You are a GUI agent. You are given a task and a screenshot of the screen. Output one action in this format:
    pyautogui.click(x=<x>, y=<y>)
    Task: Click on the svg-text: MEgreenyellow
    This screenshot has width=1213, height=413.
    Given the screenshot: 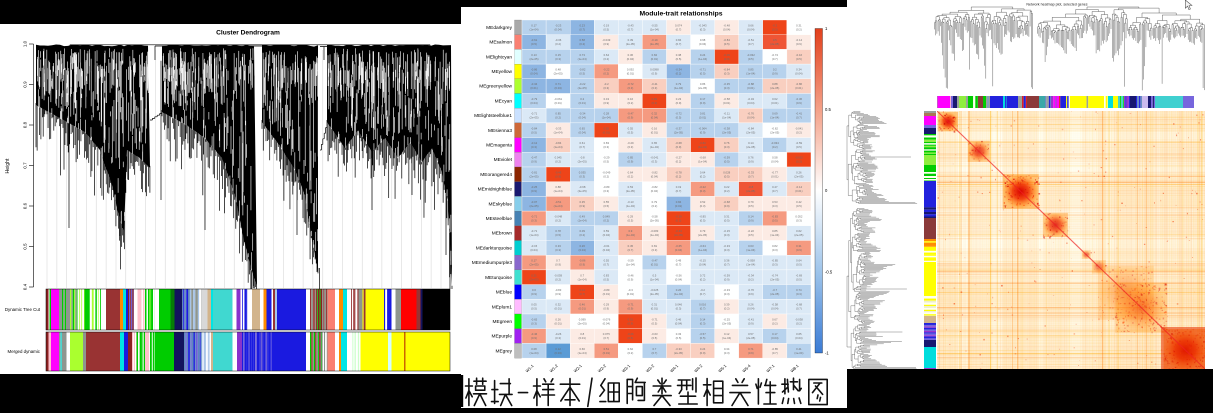 What is the action you would take?
    pyautogui.click(x=495, y=87)
    